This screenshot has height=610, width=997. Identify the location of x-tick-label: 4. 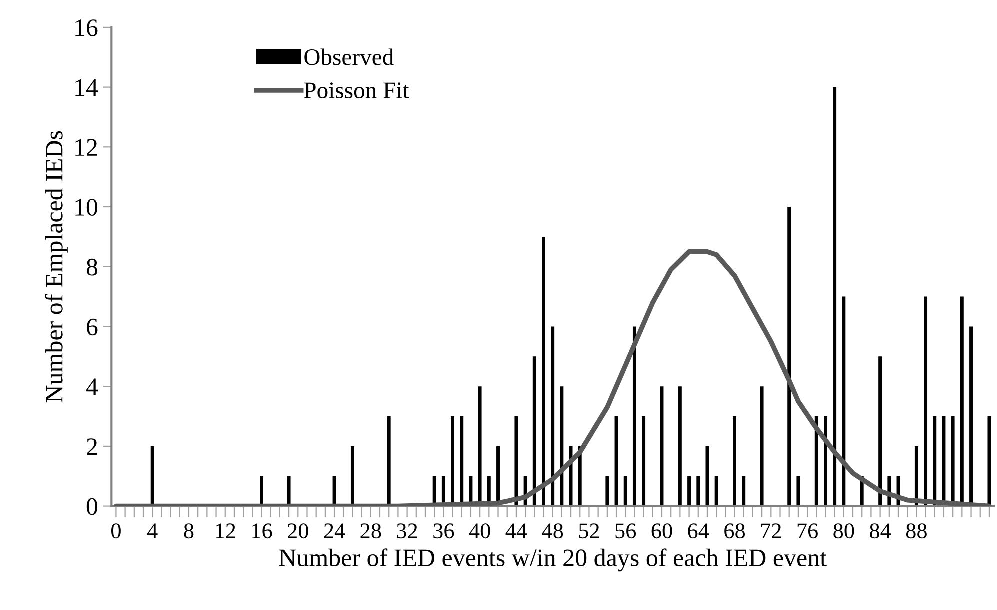
(152, 531).